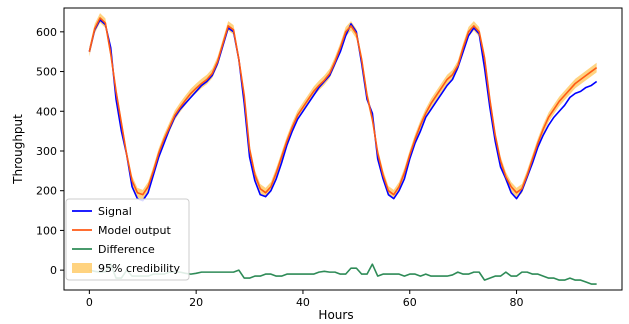 The width and height of the screenshot is (629, 324). Describe the element at coordinates (139, 268) in the screenshot. I see `legend-label: 95% credibility` at that location.